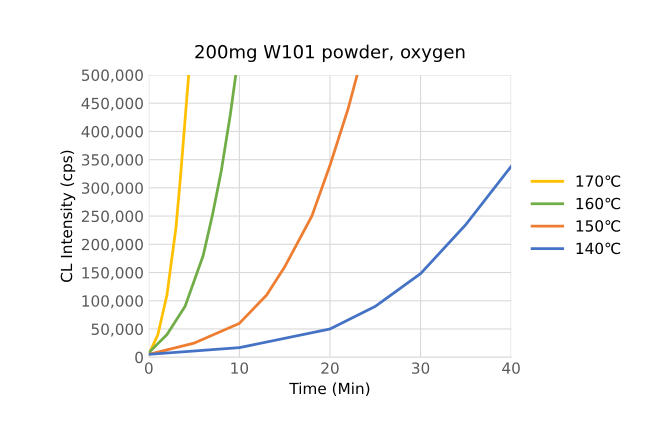 This screenshot has width=647, height=441. I want to click on line-series, so click(193, 214).